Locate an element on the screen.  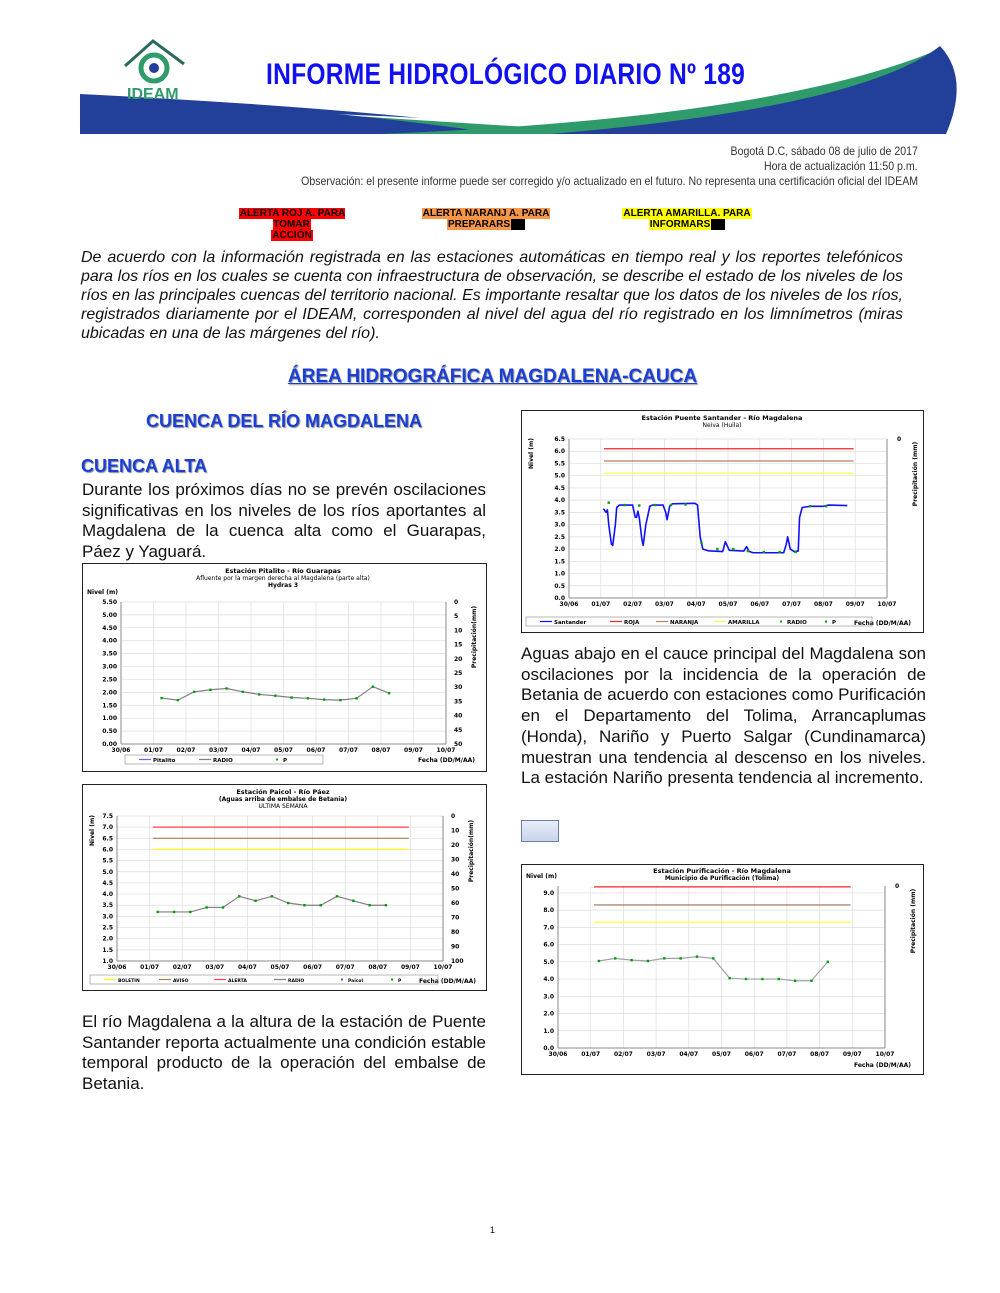
chart-subtitle-2: ULTIMA SEMANA is located at coordinates (283, 806).